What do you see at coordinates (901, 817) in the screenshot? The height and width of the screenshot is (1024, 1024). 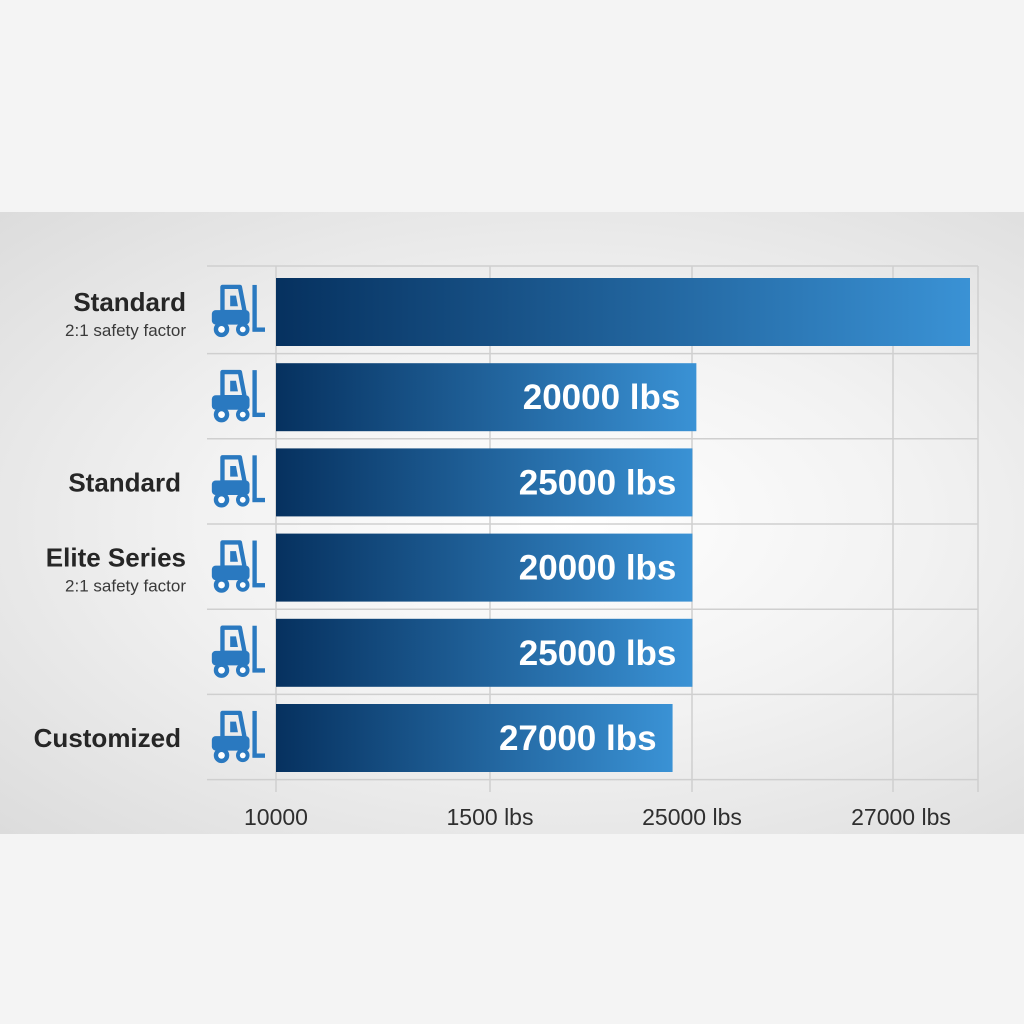 I see `x-tick-label: 27000 lbs` at bounding box center [901, 817].